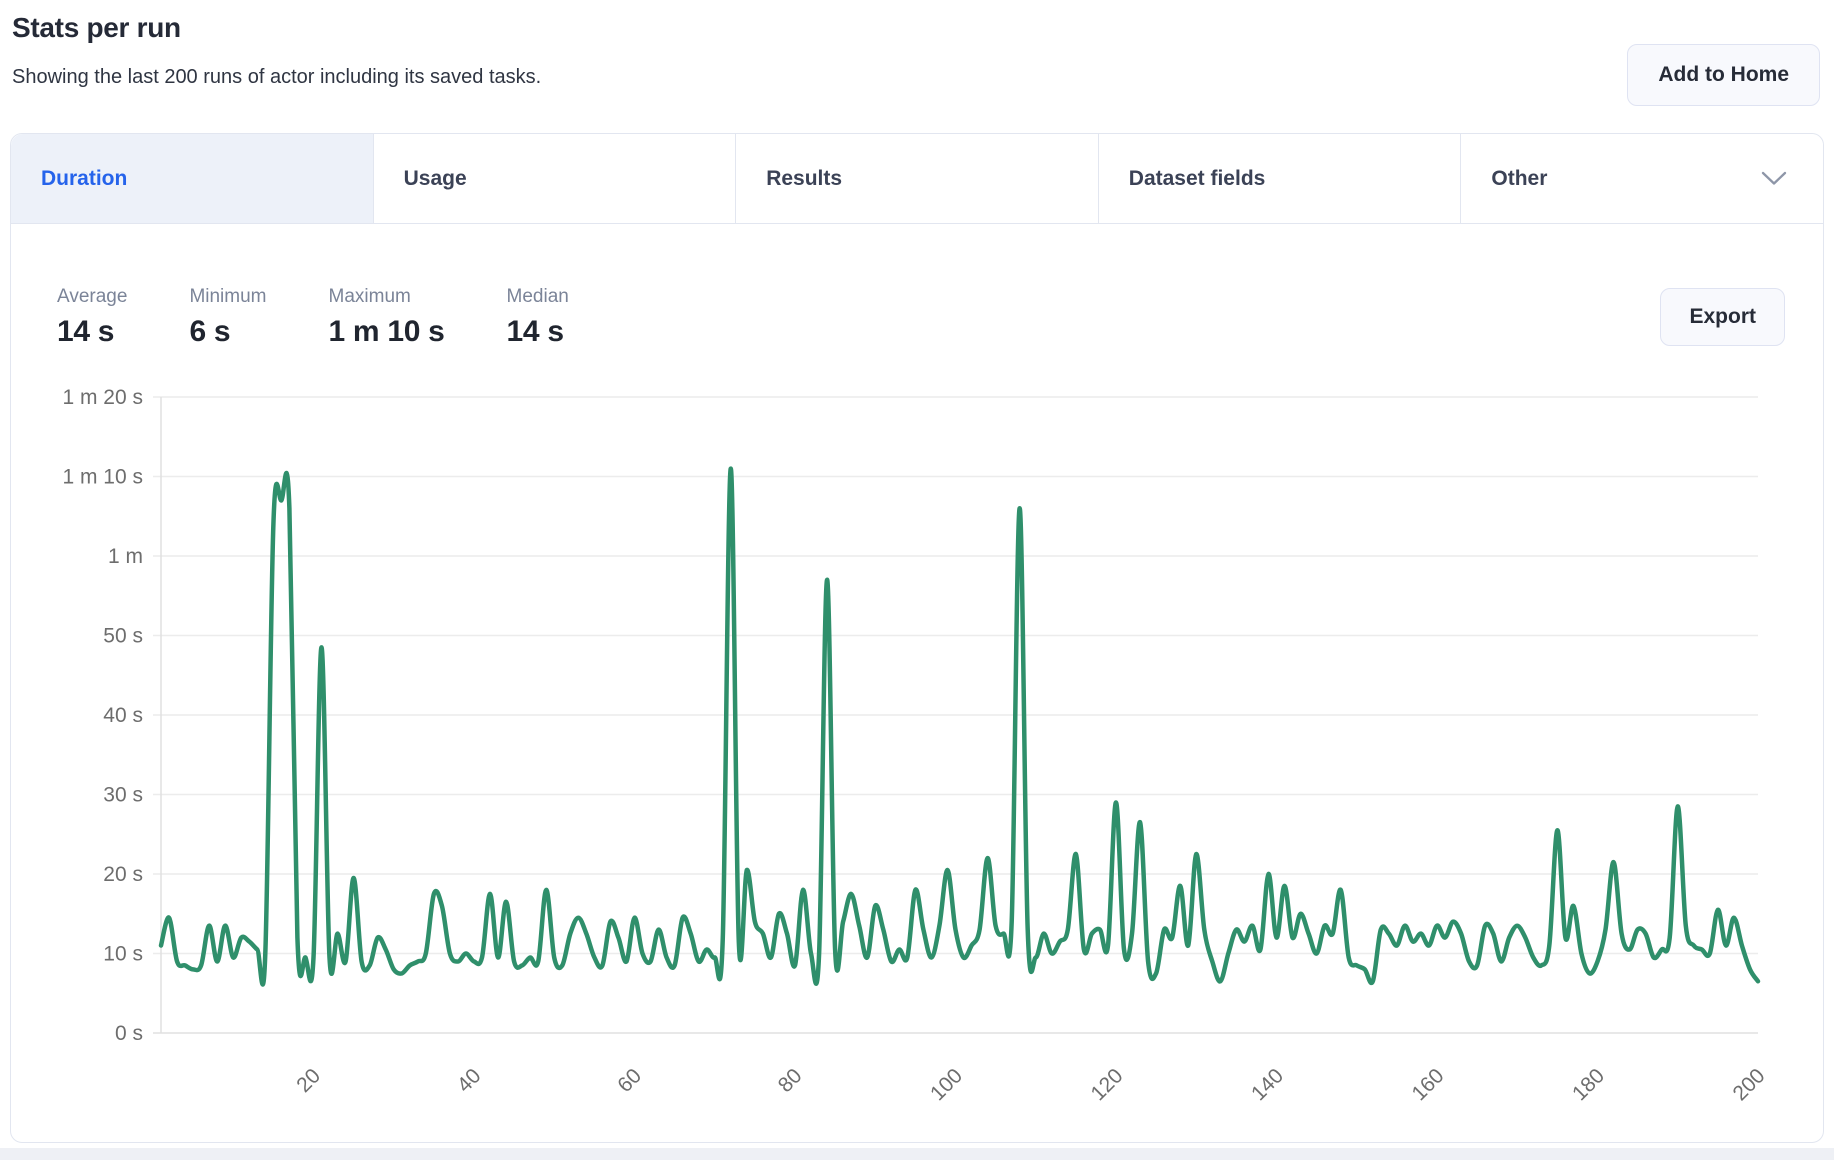 This screenshot has height=1160, width=1834. Describe the element at coordinates (535, 331) in the screenshot. I see `stat-median-value: 14 s` at that location.